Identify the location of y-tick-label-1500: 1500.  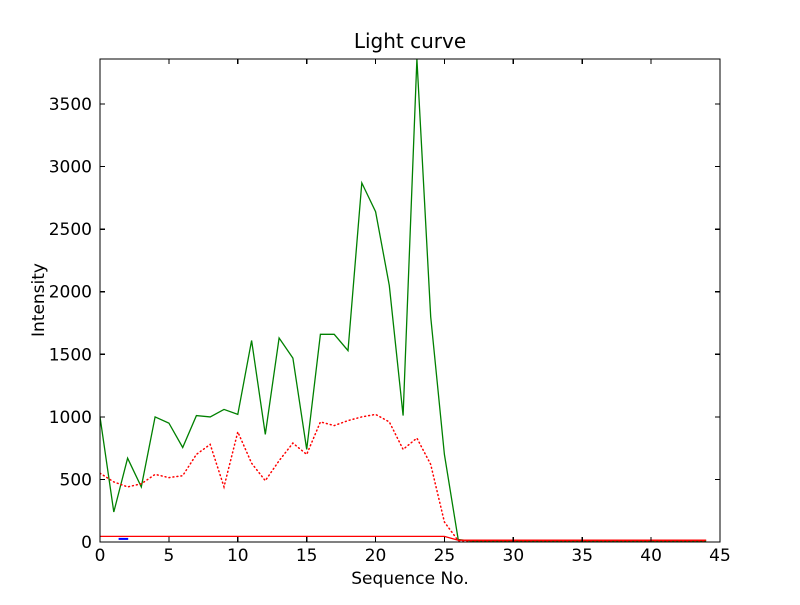
(70, 355).